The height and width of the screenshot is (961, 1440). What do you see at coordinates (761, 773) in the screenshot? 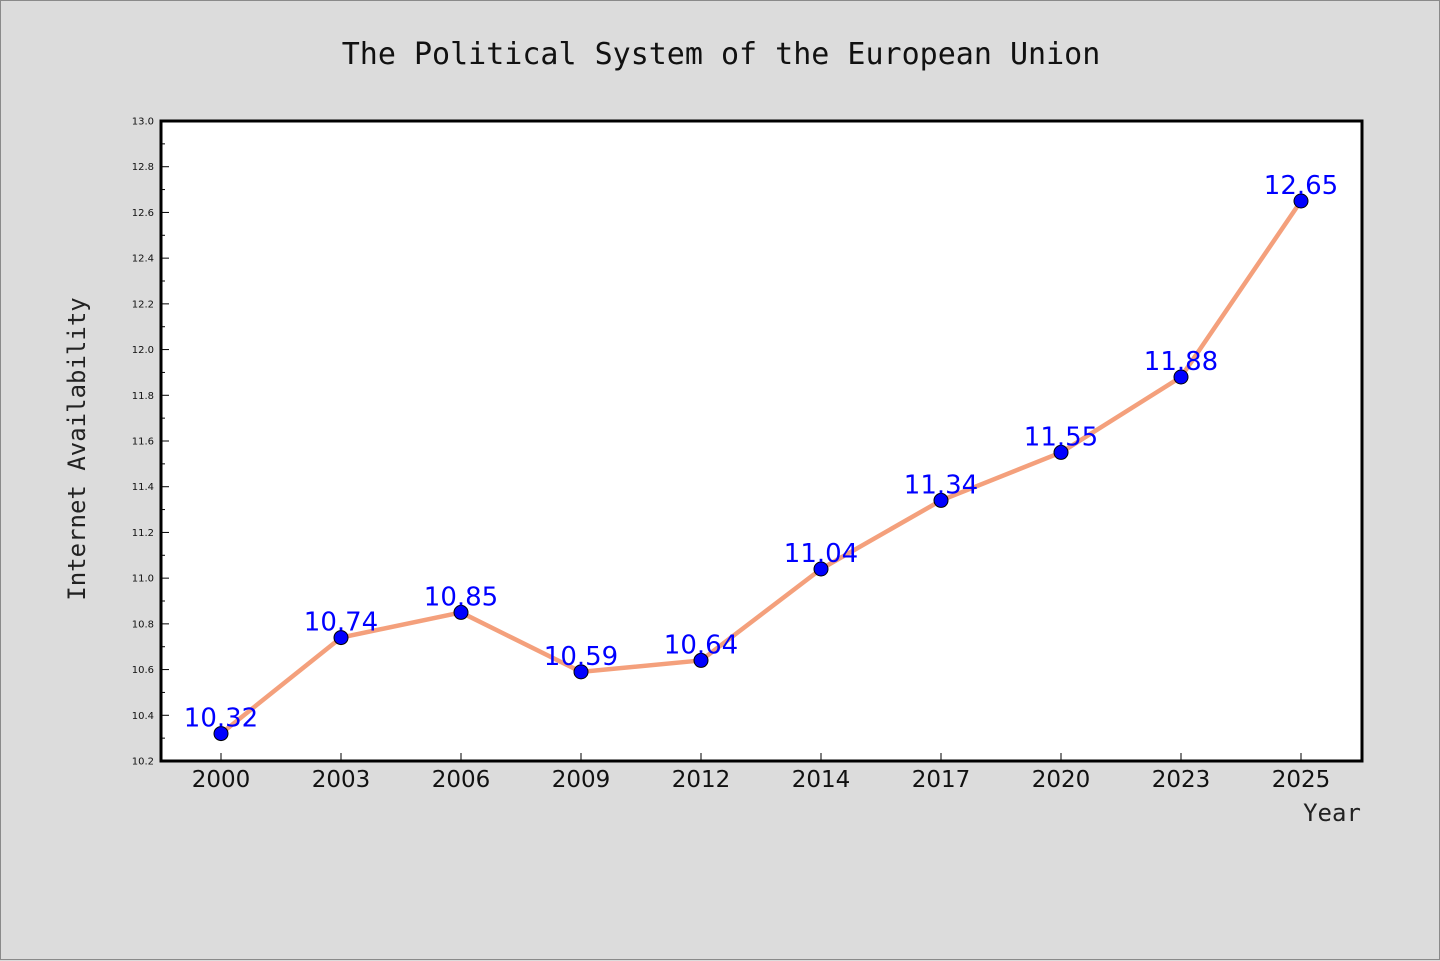
I see `x-axis: 2000 2003 2006 2009 2012 2014 2017 2020 2023 2025` at bounding box center [761, 773].